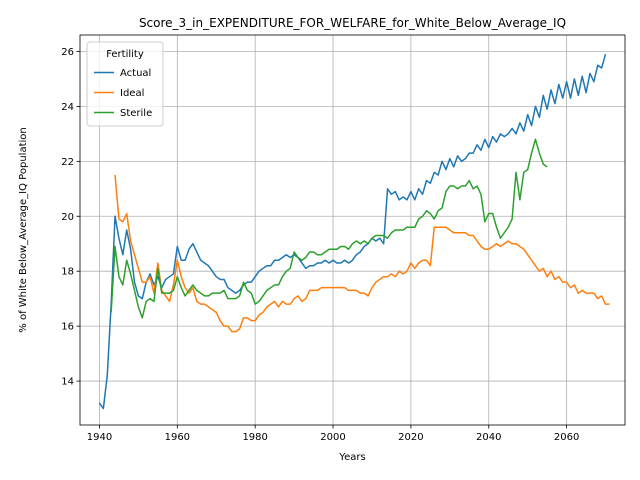 Image resolution: width=640 pixels, height=480 pixels. Describe the element at coordinates (67, 217) in the screenshot. I see `y-tick-label: 20` at that location.